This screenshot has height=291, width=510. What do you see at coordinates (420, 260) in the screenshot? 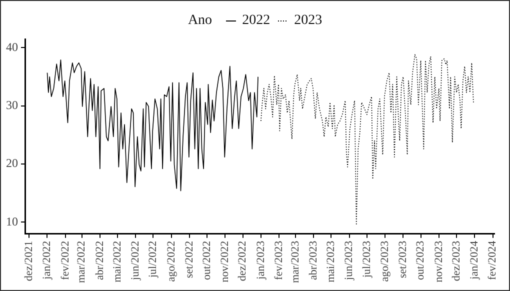
I see `x-tick-label: out/2023` at bounding box center [420, 260].